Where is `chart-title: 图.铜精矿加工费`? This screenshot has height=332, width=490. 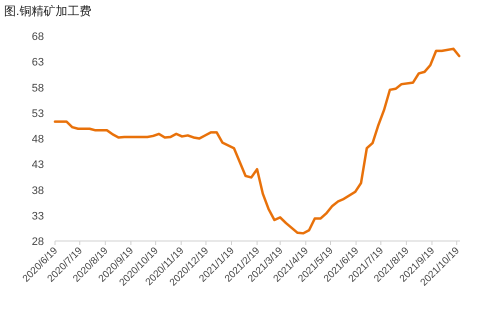 chart-title: 图.铜精矿加工费 is located at coordinates (48, 11).